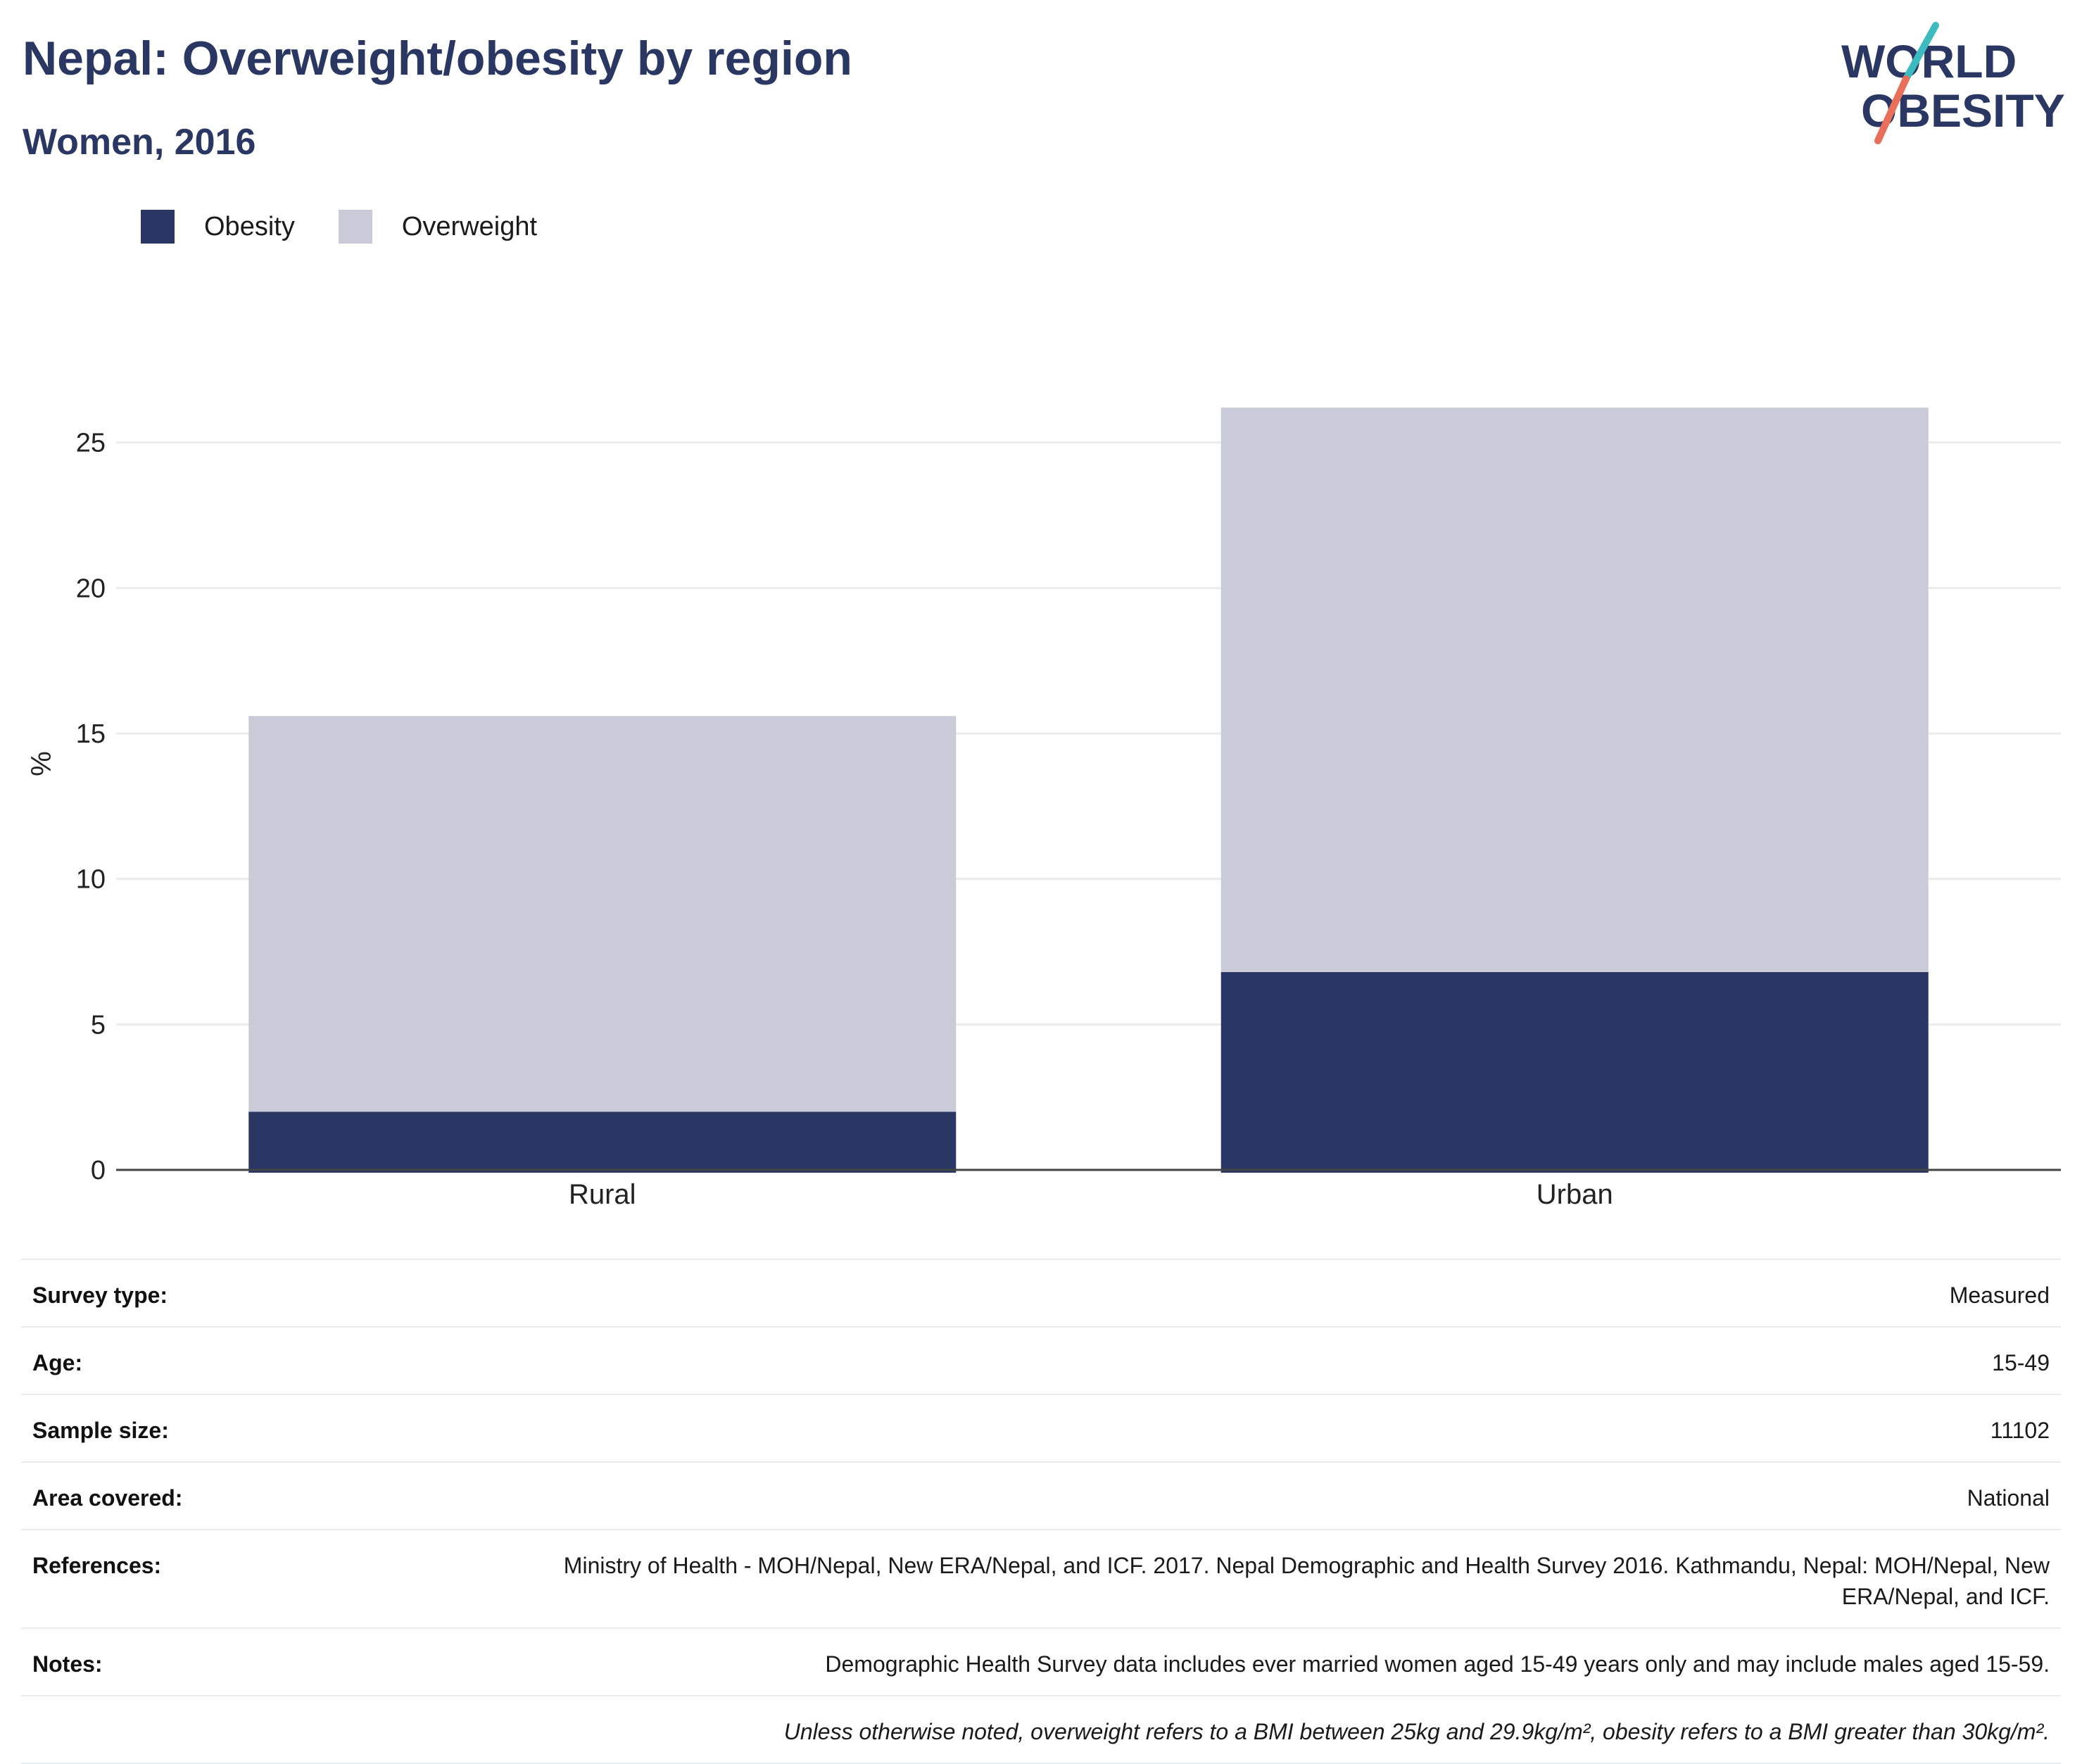  What do you see at coordinates (91, 444) in the screenshot?
I see `y-tick-label: 25` at bounding box center [91, 444].